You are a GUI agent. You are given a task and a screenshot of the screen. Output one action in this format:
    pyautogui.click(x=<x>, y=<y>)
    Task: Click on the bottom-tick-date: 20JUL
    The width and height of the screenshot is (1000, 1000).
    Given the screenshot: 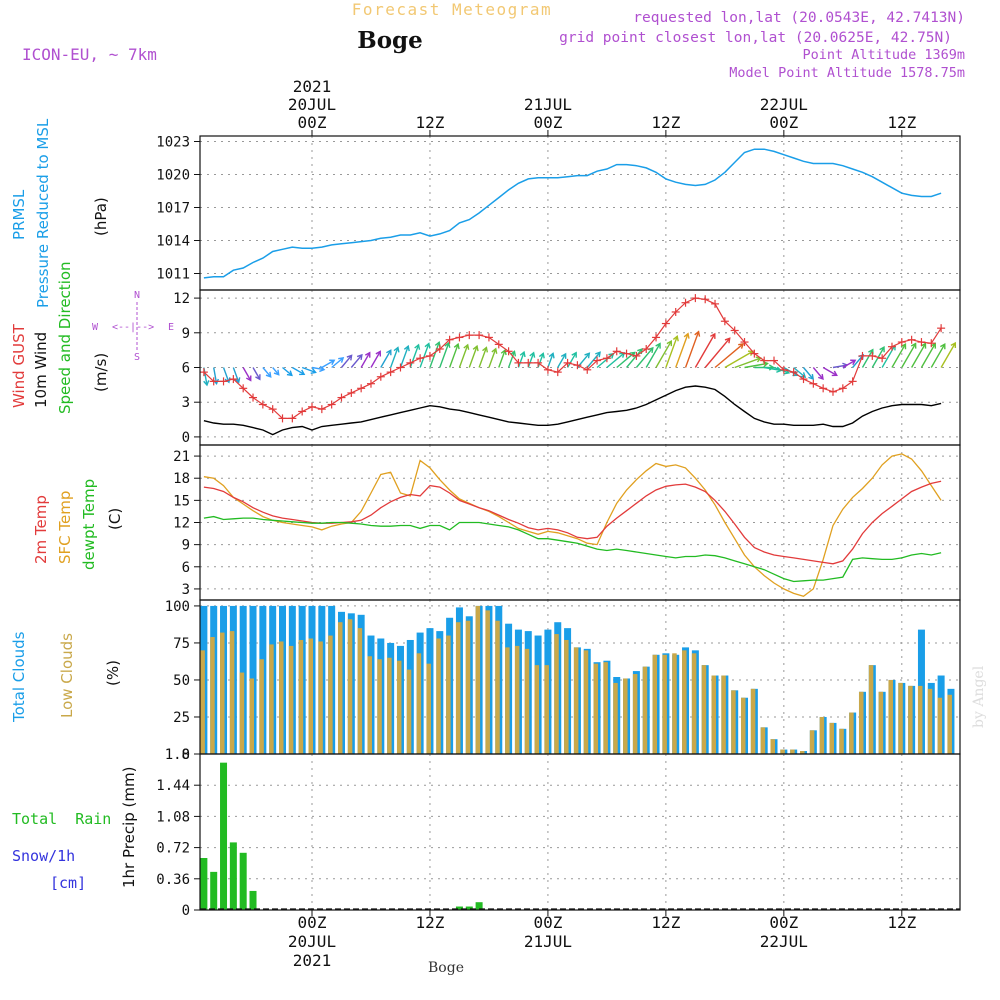 What is the action you would take?
    pyautogui.click(x=312, y=941)
    